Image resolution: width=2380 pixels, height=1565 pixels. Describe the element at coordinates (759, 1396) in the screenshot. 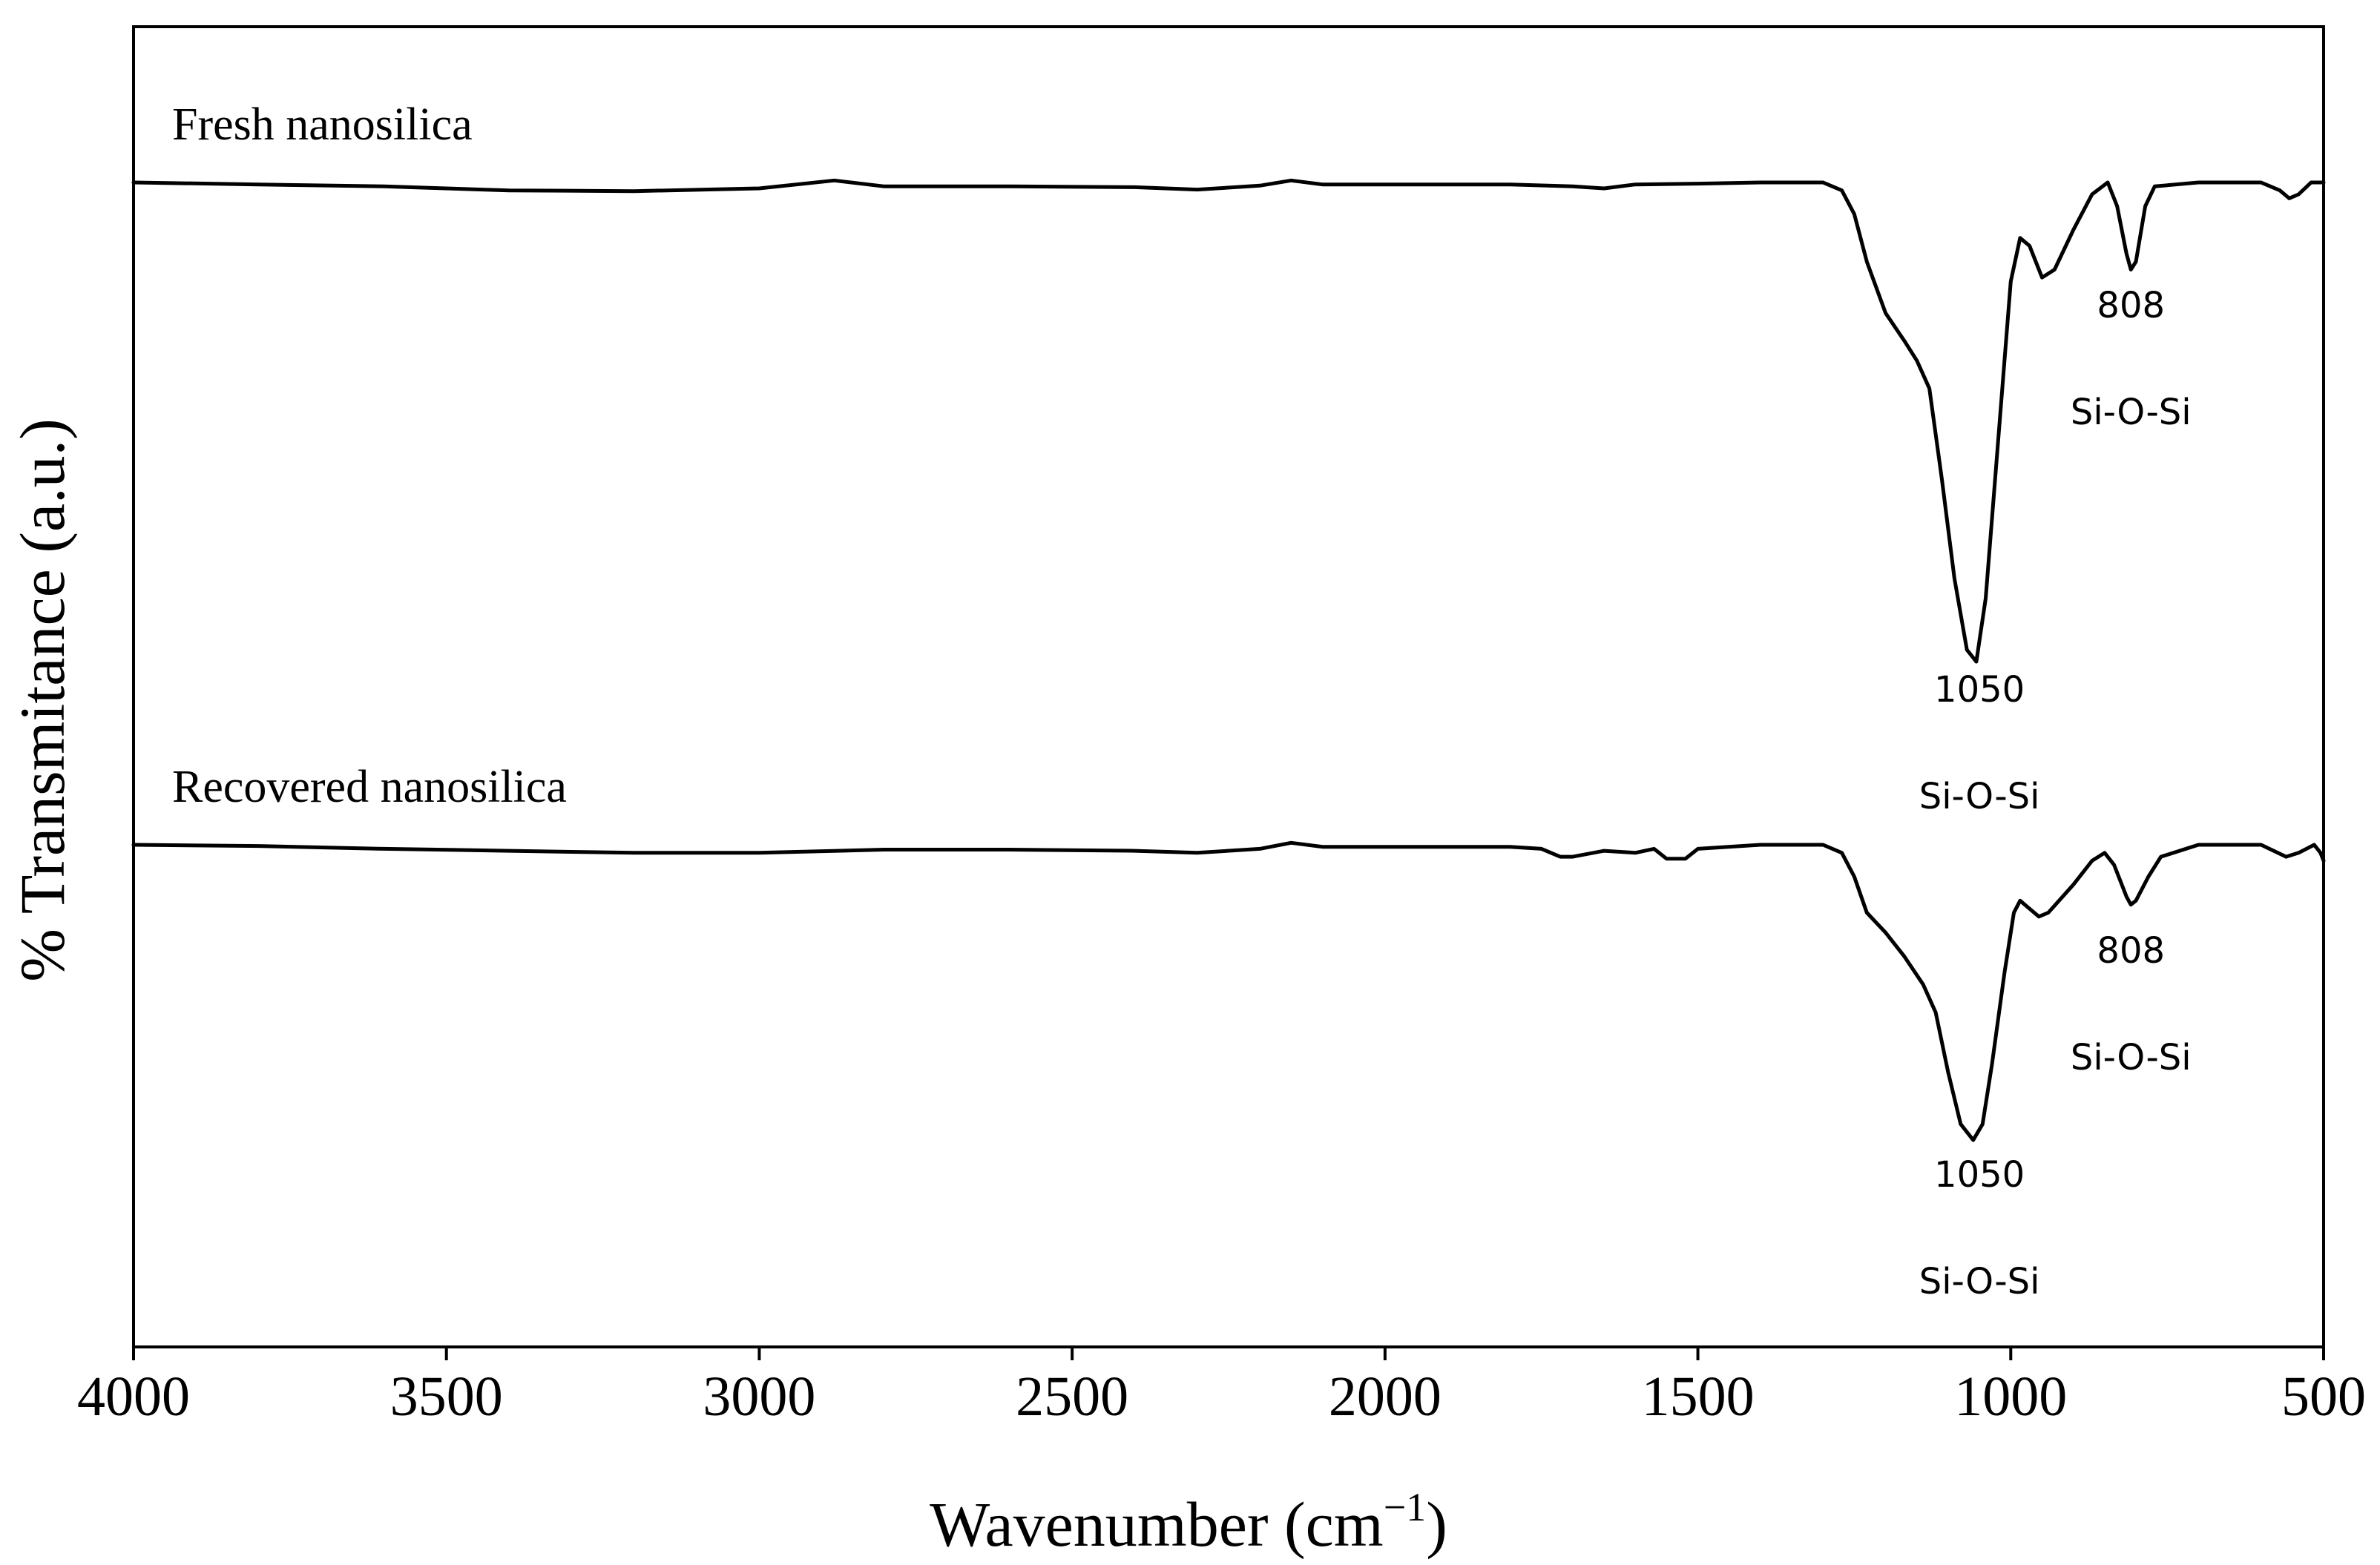

I see `x-tick-label: 3000` at that location.